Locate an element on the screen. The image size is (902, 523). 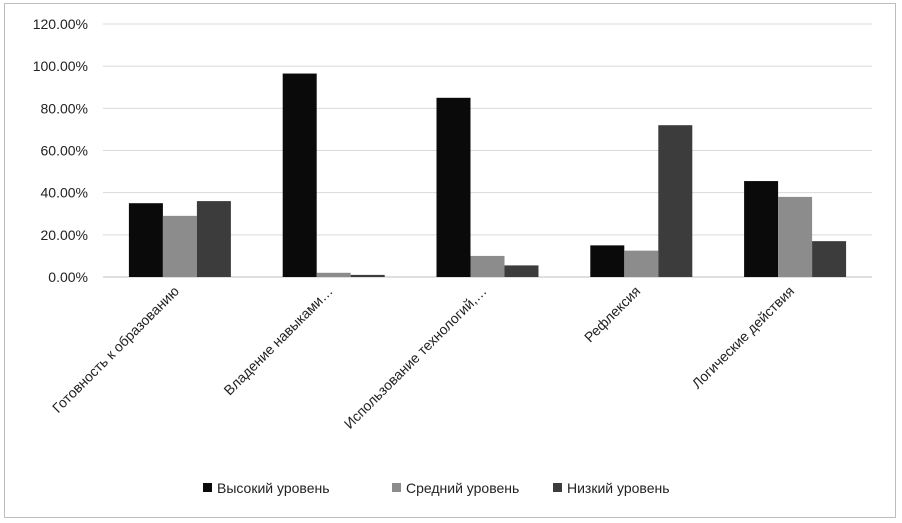
y-tick-label: 80.00% is located at coordinates (64, 108).